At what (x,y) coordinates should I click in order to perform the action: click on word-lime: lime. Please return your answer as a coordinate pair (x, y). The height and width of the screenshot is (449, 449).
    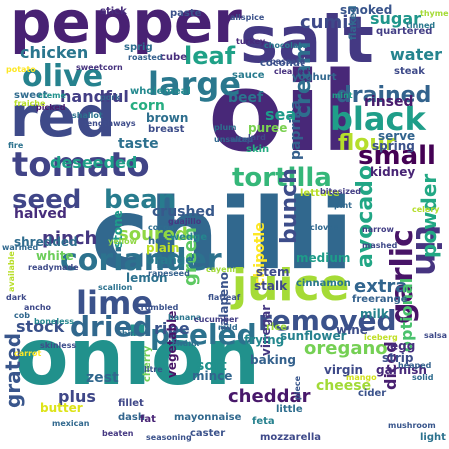
    Looking at the image, I should click on (114, 303).